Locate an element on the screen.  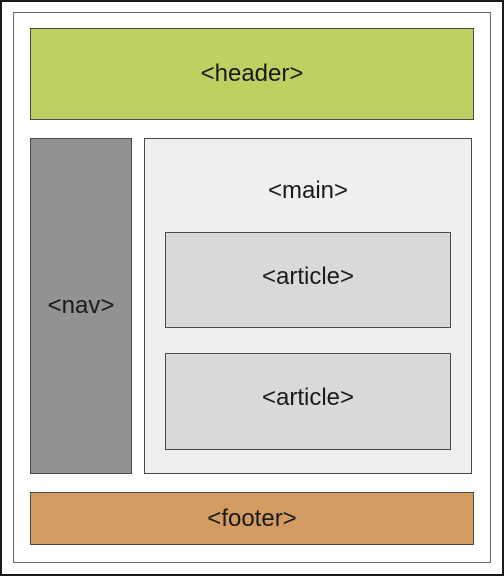
nav-box: <nav> is located at coordinates (81, 306).